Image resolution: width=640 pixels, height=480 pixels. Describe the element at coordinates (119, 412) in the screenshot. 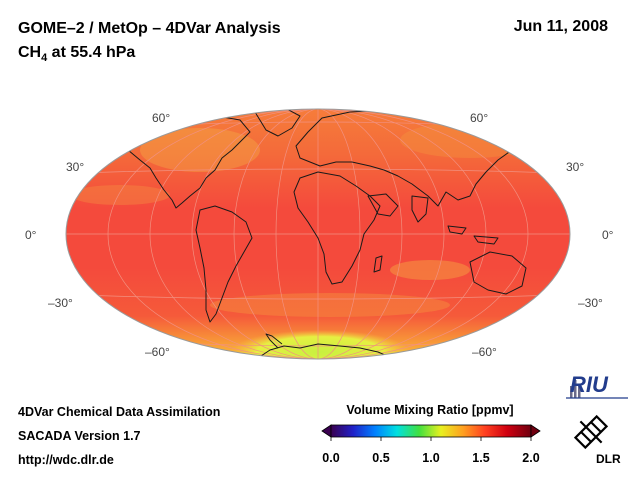

I see `footer-project: 4DVar Chemical Data Assimilation` at that location.